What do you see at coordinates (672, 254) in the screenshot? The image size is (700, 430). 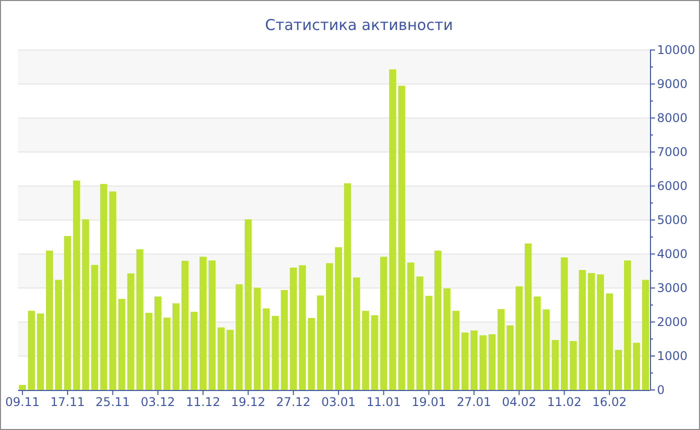 I see `y-tick-label: 4000` at bounding box center [672, 254].